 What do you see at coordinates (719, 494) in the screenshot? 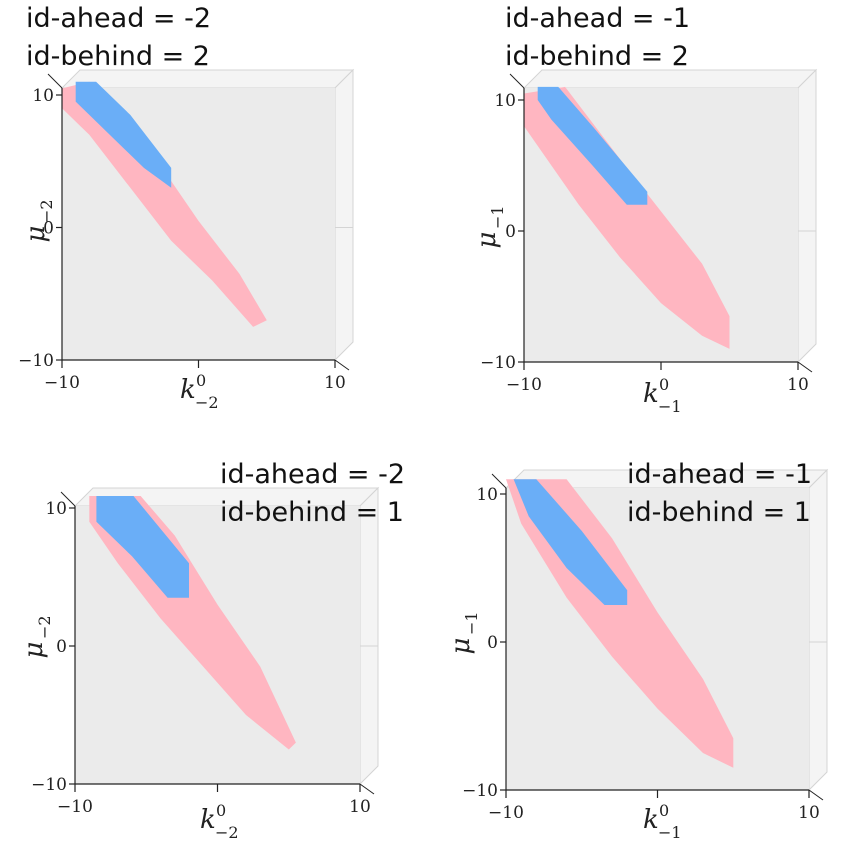
I see `chart-caption-4: id-ahead = -1 id-behind = 1` at bounding box center [719, 494].